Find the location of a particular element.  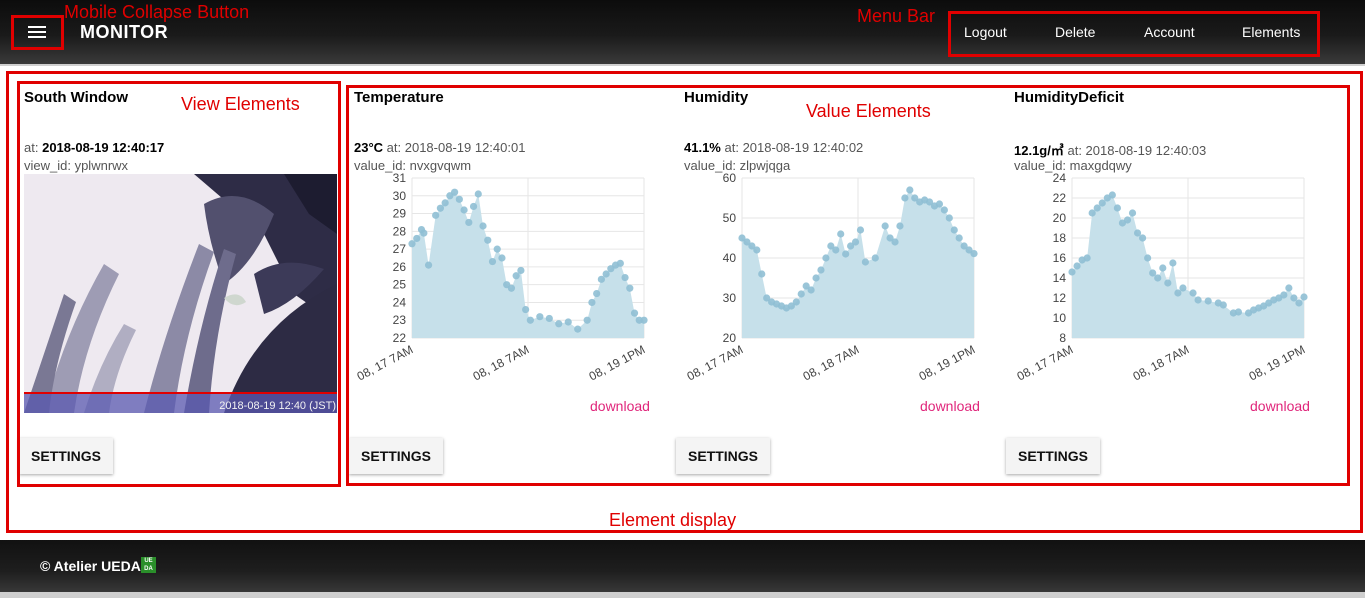

menu-logout: Logout is located at coordinates (985, 32).